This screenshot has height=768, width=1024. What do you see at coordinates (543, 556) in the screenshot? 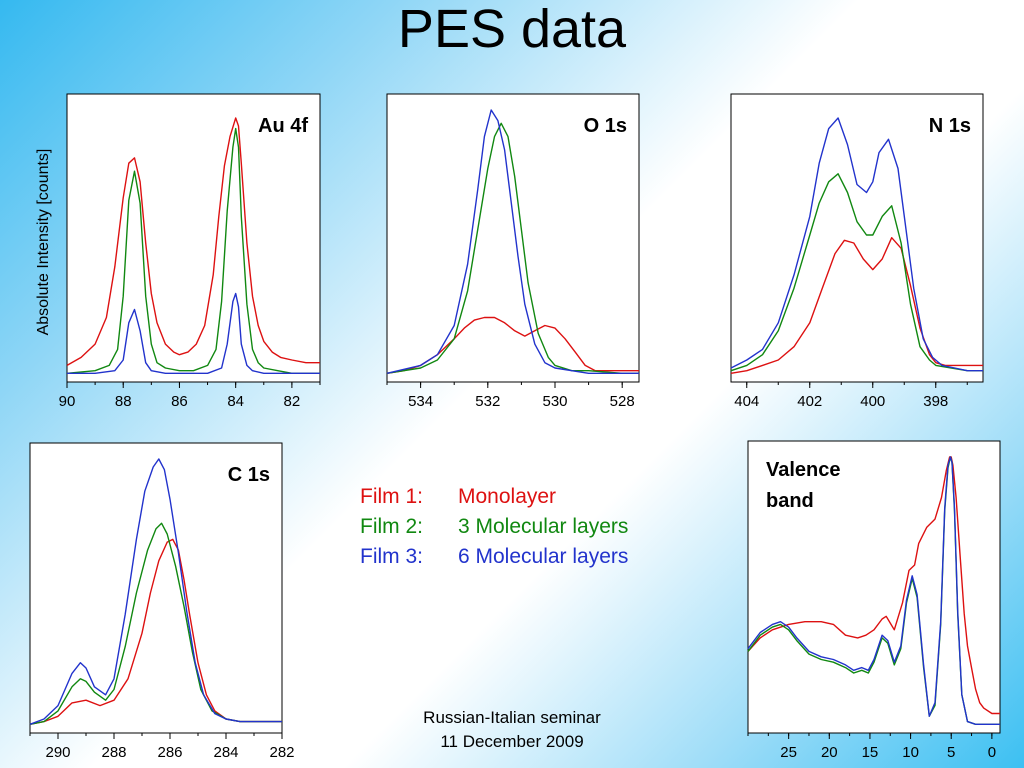
I see `legend-film-desc: 6 Molecular layers` at bounding box center [543, 556].